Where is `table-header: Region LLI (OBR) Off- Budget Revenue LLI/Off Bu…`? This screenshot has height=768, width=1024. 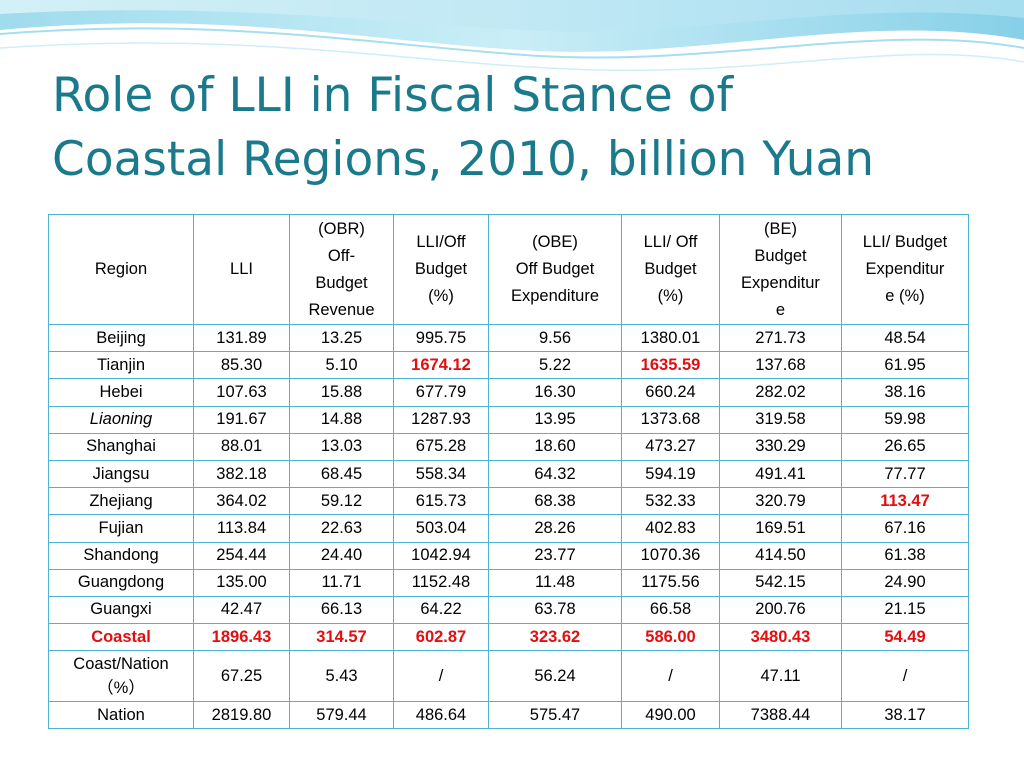 table-header: Region LLI (OBR) Off- Budget Revenue LLI/Off Bu… is located at coordinates (508, 269).